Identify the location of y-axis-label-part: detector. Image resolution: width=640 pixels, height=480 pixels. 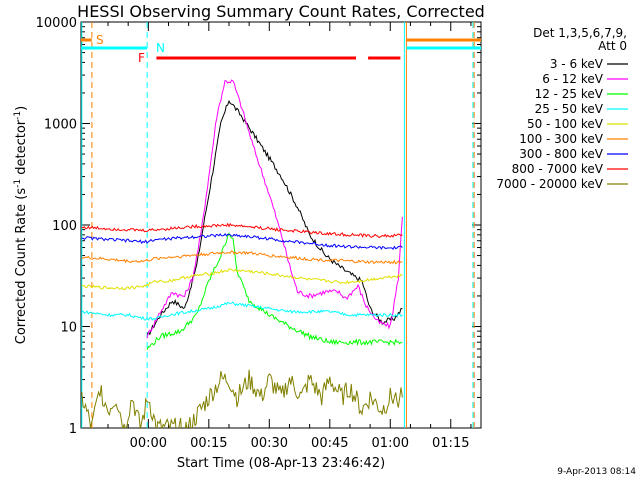
(21, 149).